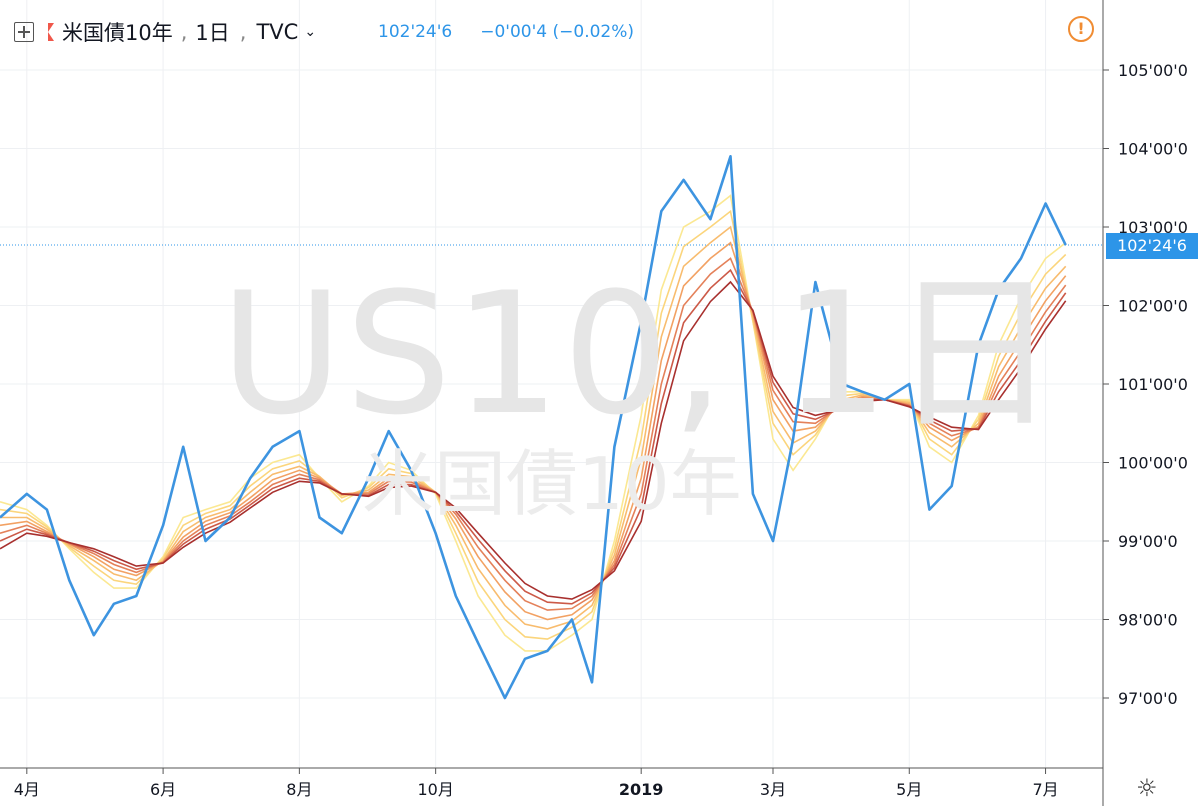 The image size is (1198, 806). Describe the element at coordinates (1153, 70) in the screenshot. I see `y-tick-label: 105'00'0` at that location.